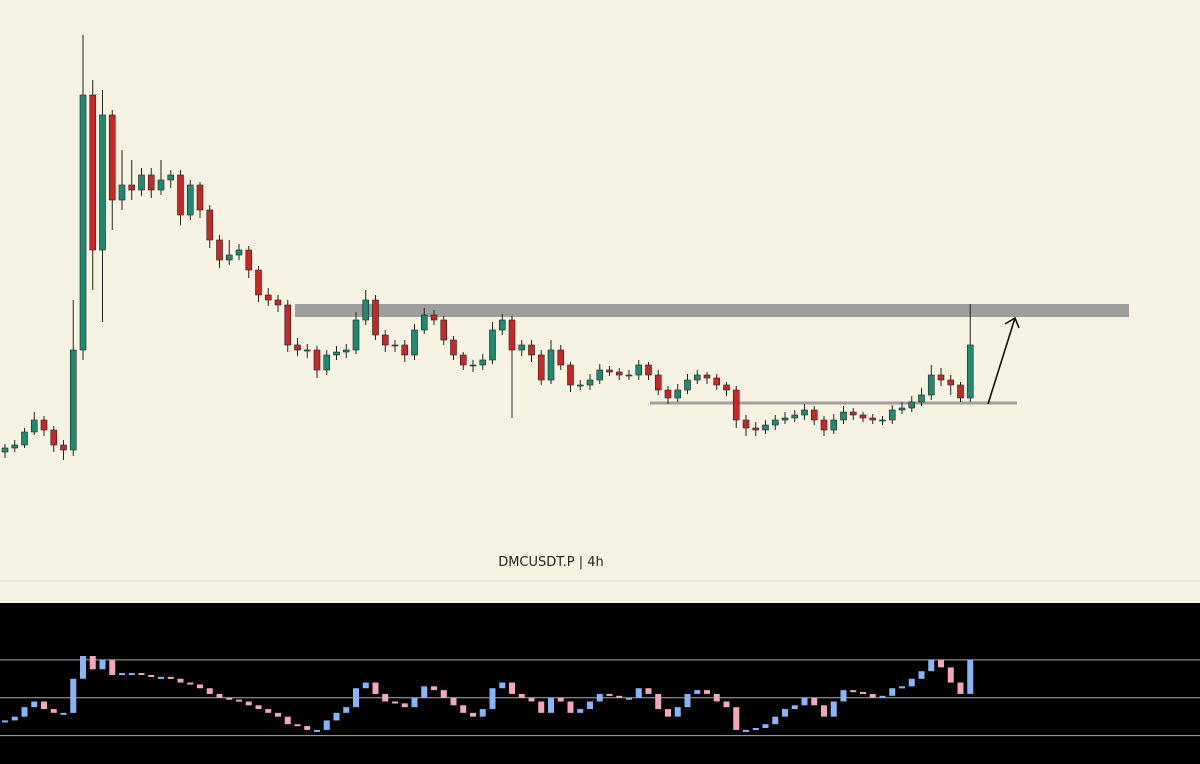  I want to click on arrow, so click(1003, 360).